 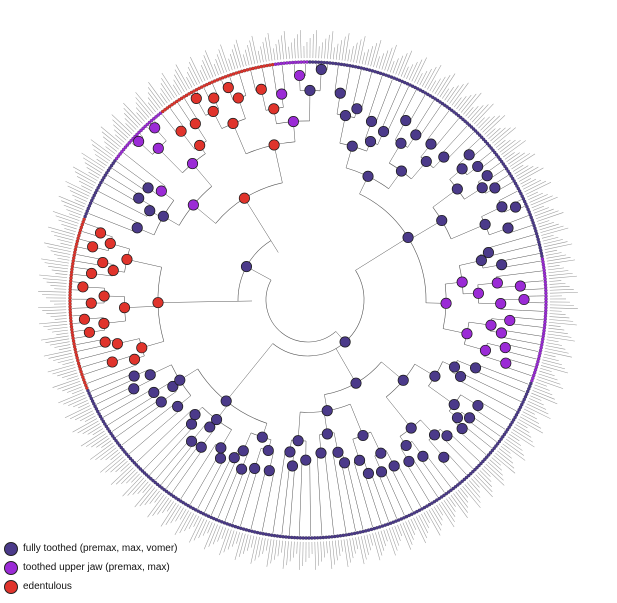 I want to click on legend-label: toothed upper jaw (premax, max), so click(x=96, y=567).